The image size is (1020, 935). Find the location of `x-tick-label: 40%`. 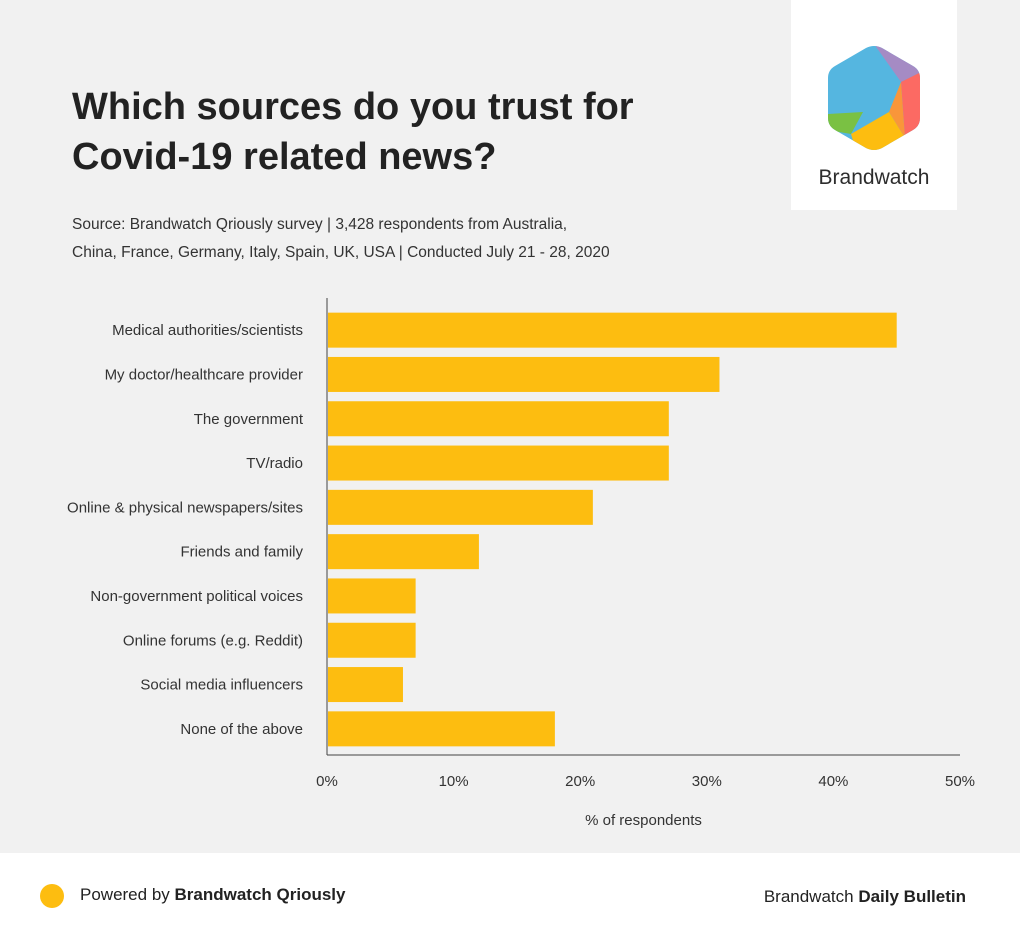

x-tick-label: 40% is located at coordinates (833, 781).